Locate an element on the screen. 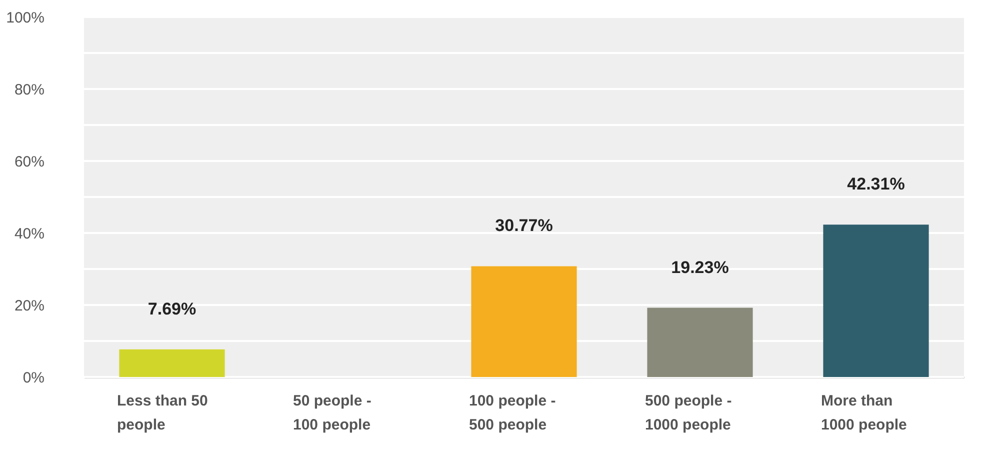 This screenshot has height=450, width=984. y-tick-label: 100% is located at coordinates (25, 18).